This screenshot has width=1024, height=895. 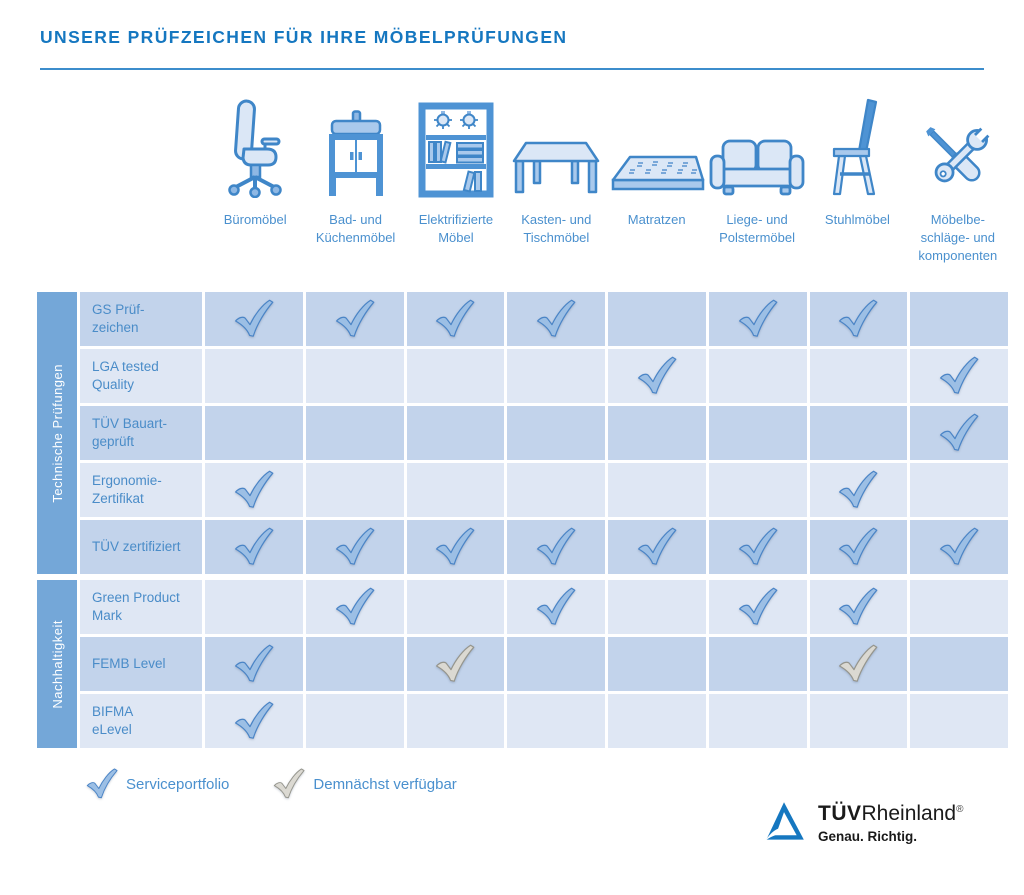 I want to click on column-stuhlmoebel: Stuhlmöbel, so click(x=857, y=177).